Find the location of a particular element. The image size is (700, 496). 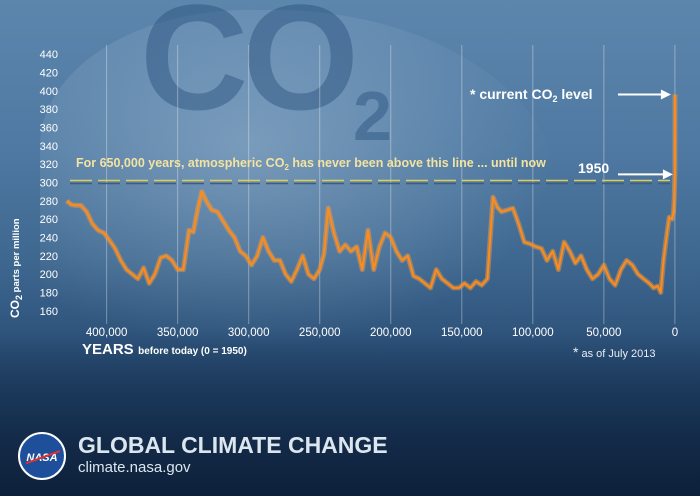

y-tick-label: 280 is located at coordinates (49, 202).